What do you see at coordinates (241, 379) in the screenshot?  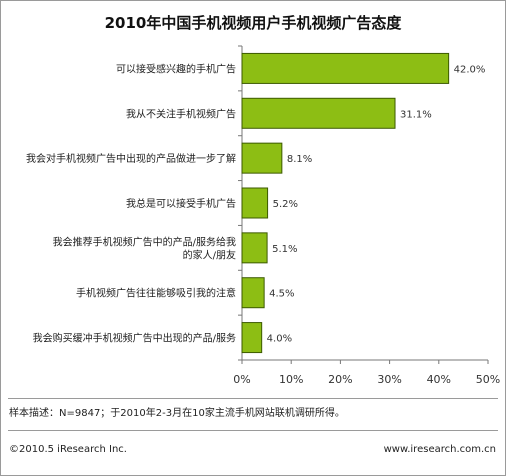 I see `x-tick-label: 0%` at bounding box center [241, 379].